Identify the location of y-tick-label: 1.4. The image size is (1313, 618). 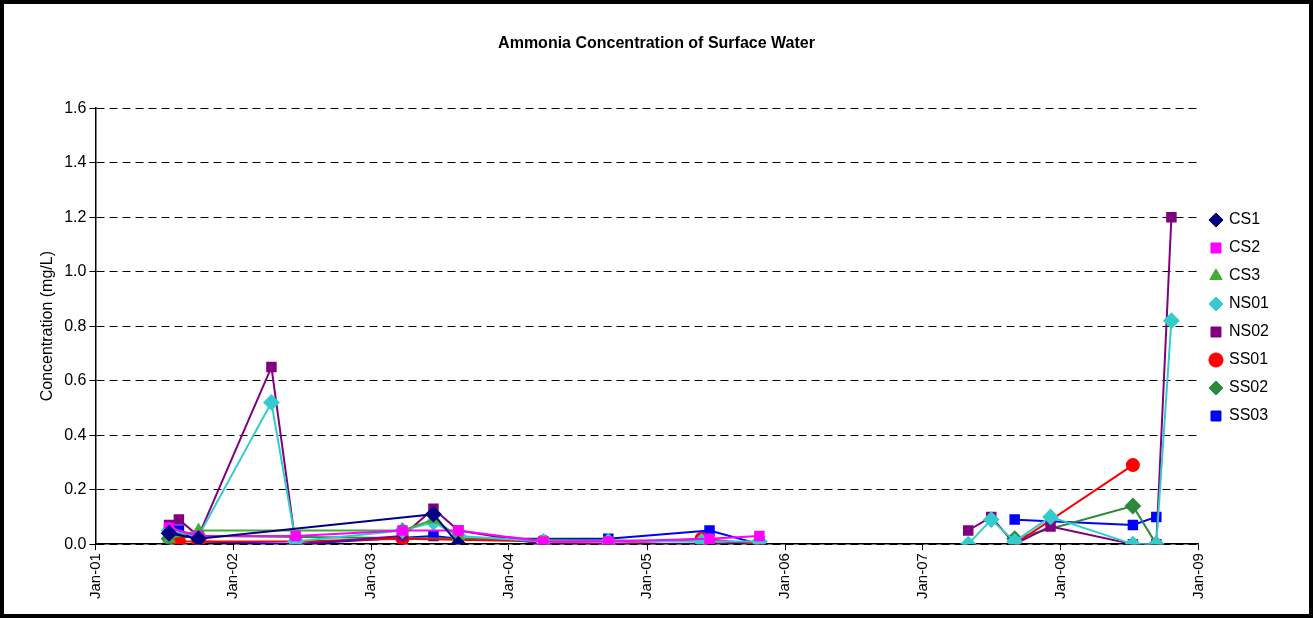
(75, 162).